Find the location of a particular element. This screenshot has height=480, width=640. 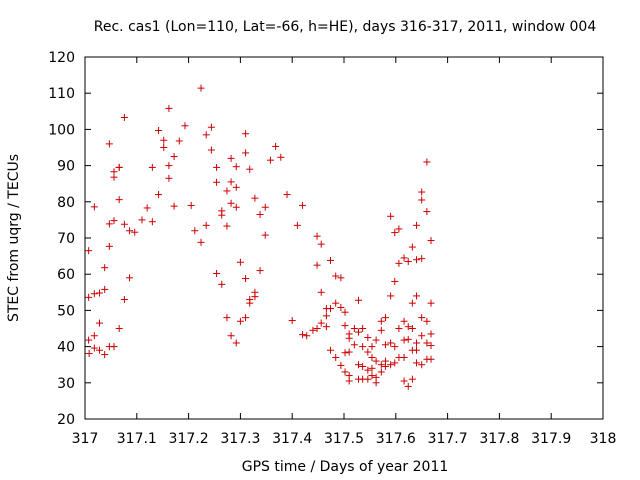

y-tick-label: 100 is located at coordinates (61, 130).